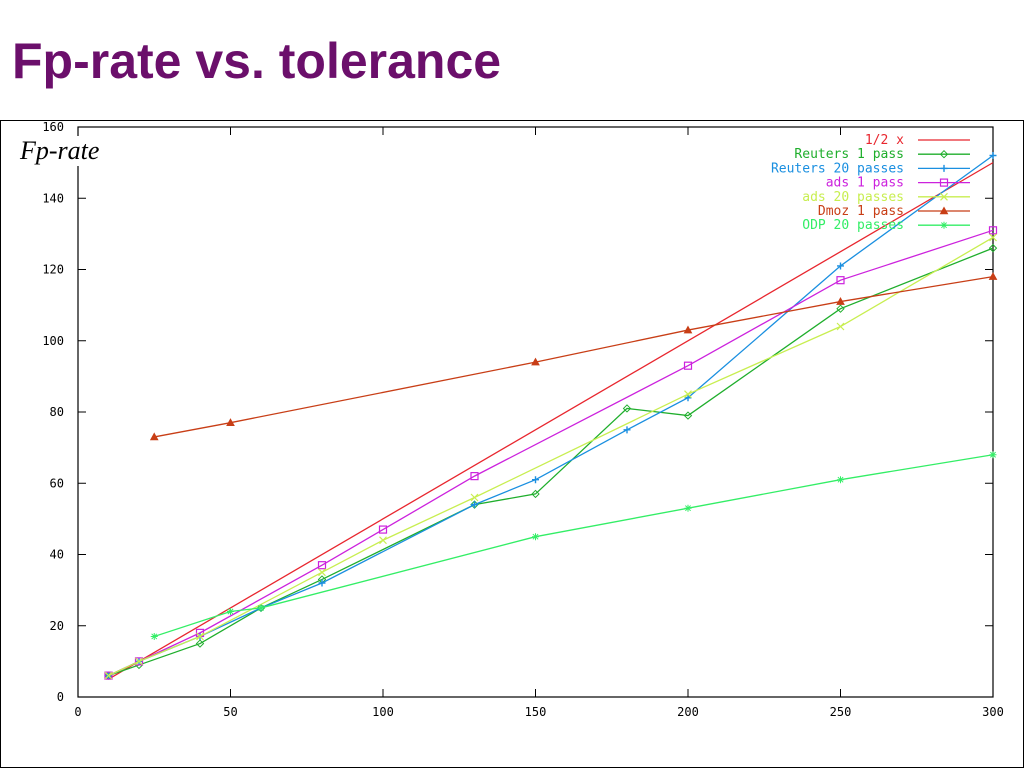 This screenshot has width=1024, height=768. I want to click on x-tick-label: 50, so click(230, 712).